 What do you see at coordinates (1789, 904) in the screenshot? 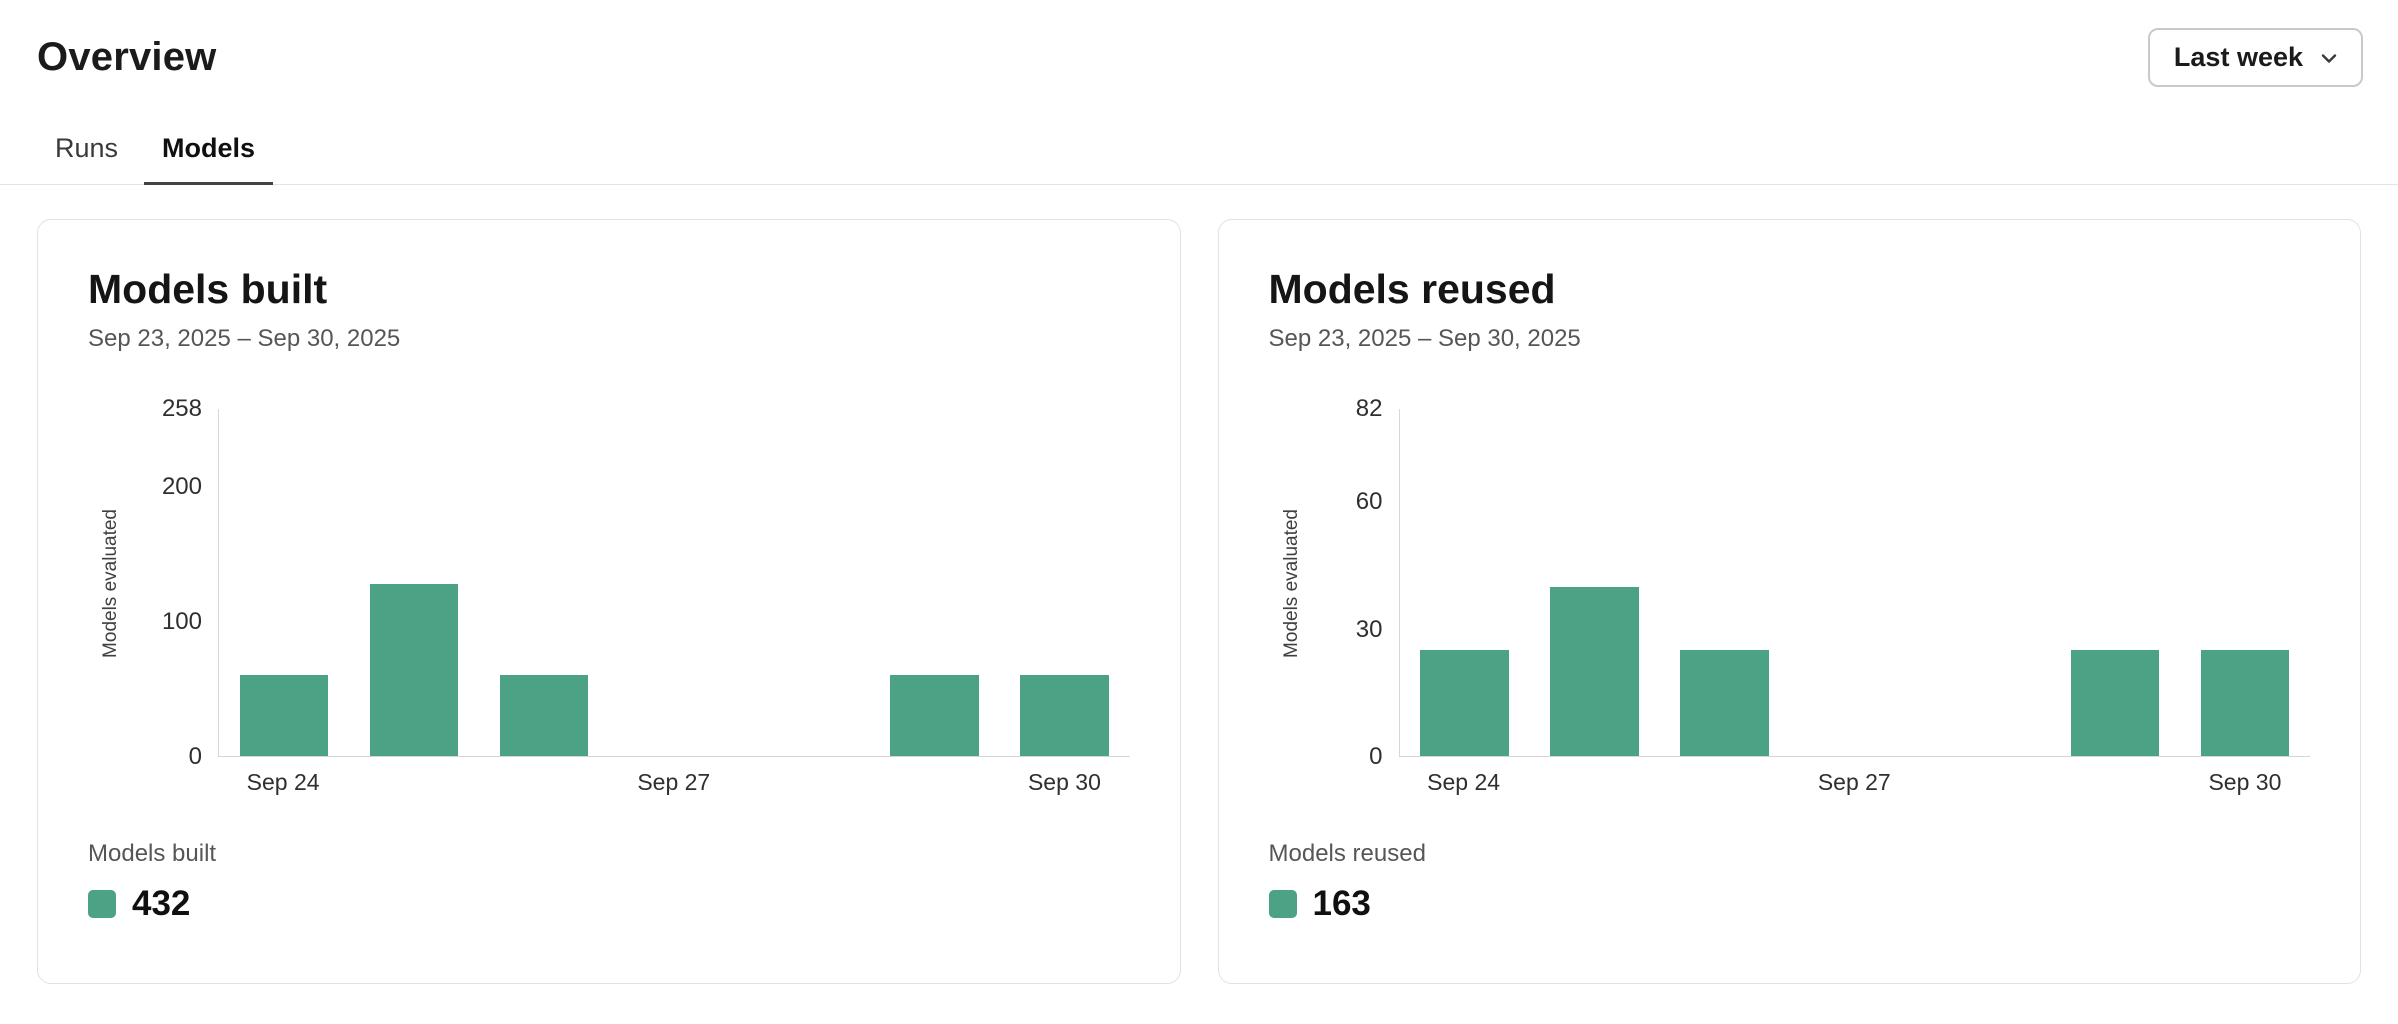
I see `legend-row: 163` at bounding box center [1789, 904].